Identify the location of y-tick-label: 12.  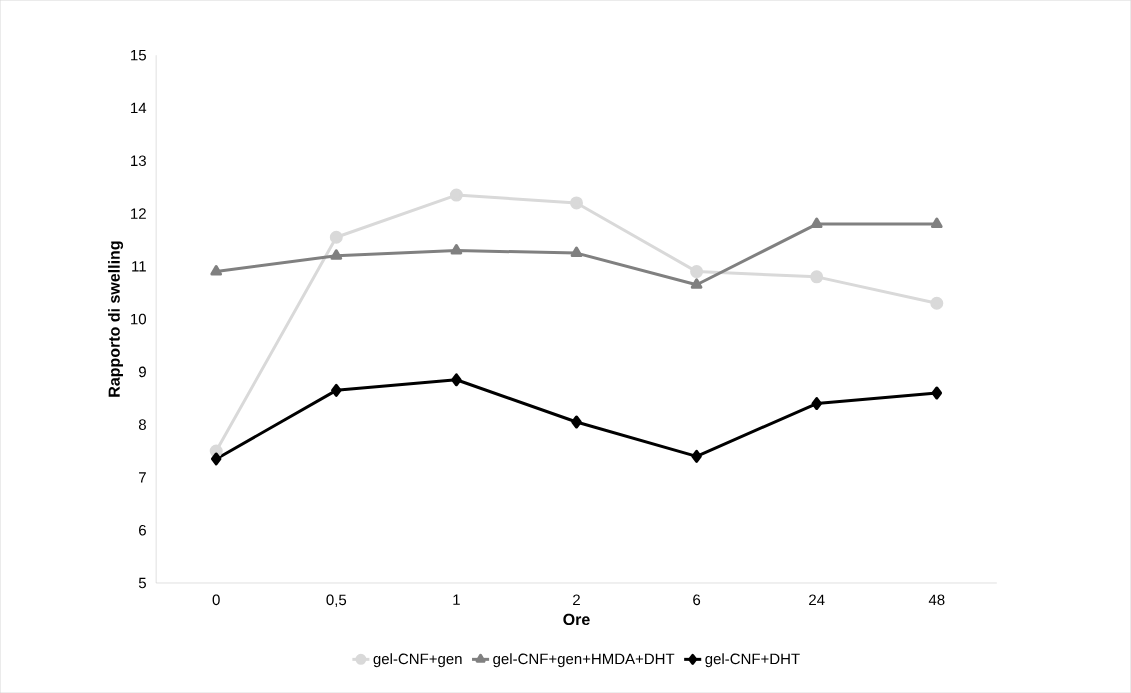
(138, 213).